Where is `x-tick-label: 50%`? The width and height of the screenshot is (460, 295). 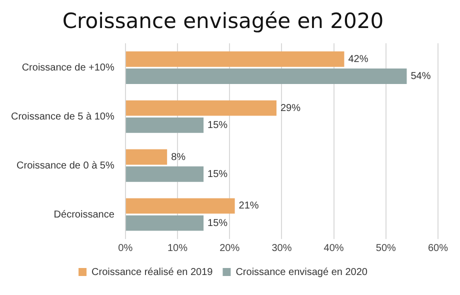
x-tick-label: 50% is located at coordinates (386, 248).